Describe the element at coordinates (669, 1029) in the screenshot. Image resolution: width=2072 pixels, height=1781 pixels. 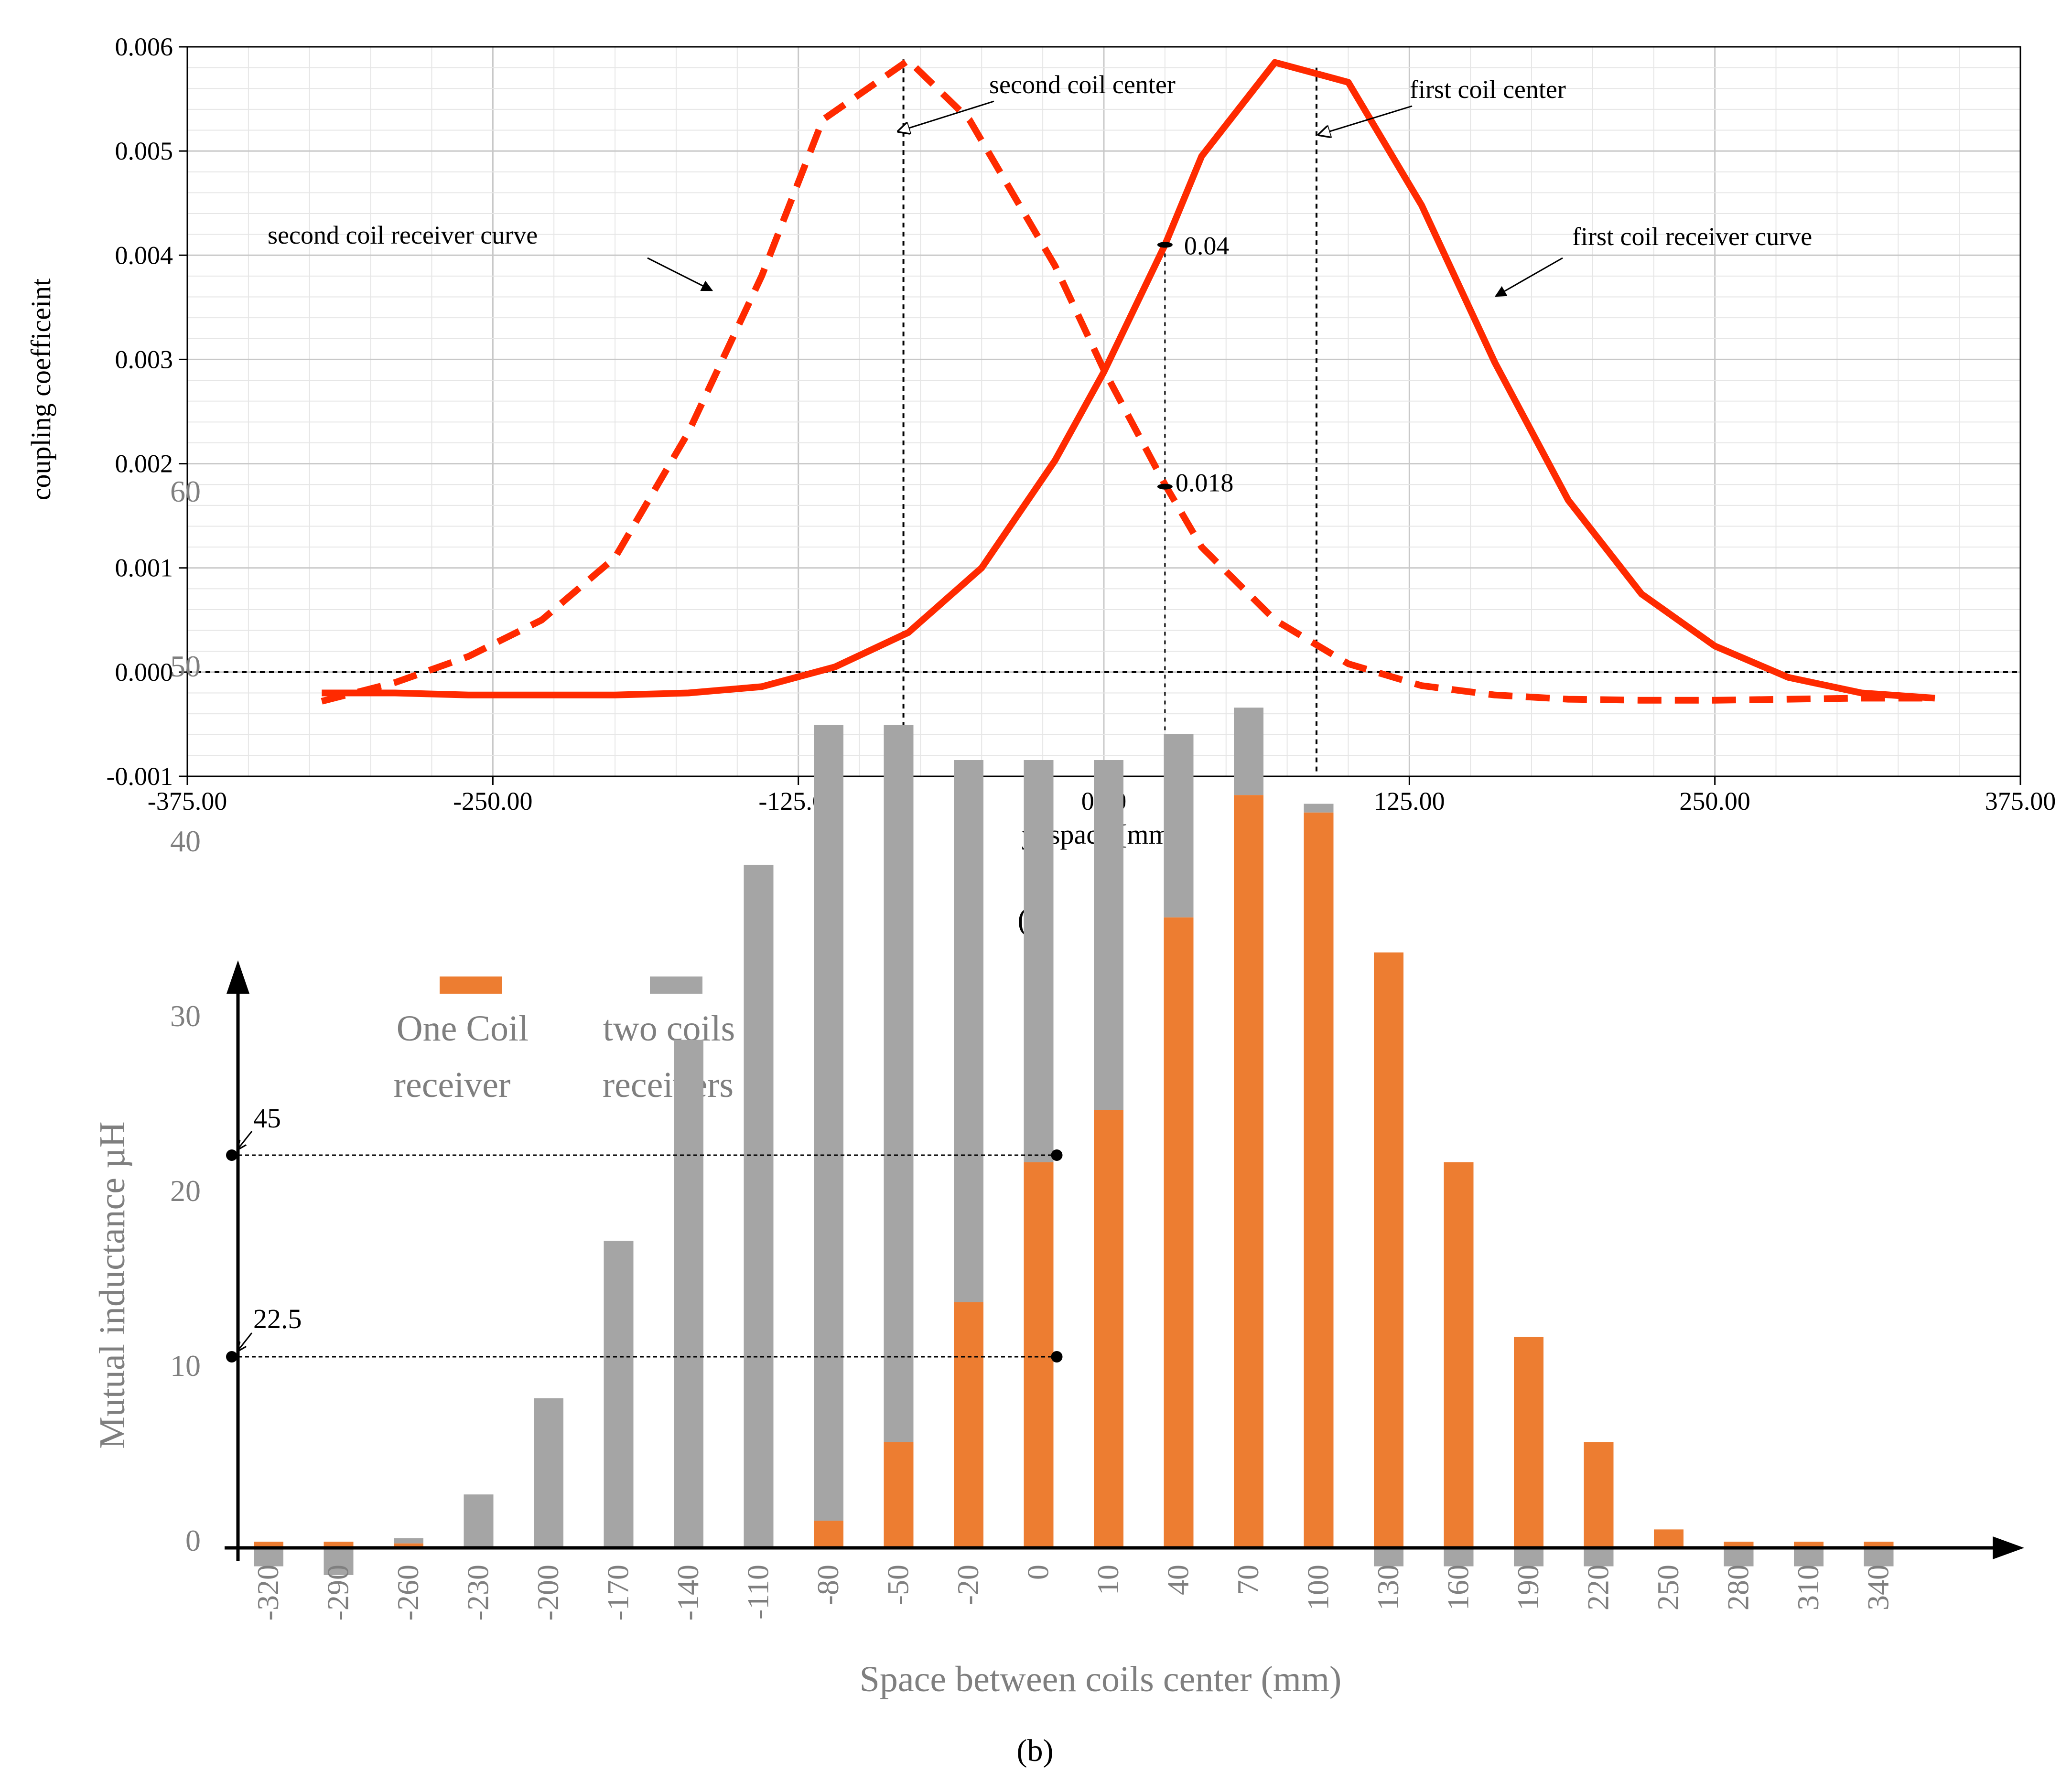
I see `legend-label-two-coils-line1: two coils` at that location.